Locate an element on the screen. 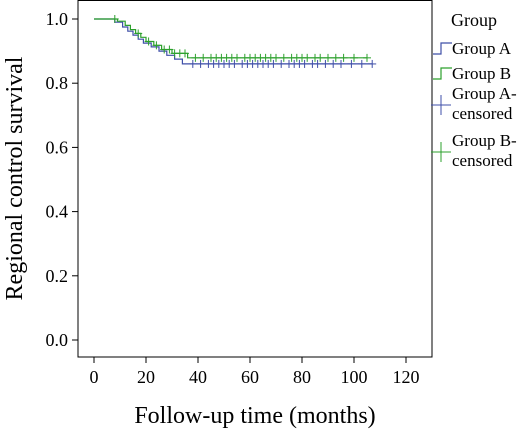 This screenshot has width=529, height=435. legend-entry: Group A-censored is located at coordinates (474, 103).